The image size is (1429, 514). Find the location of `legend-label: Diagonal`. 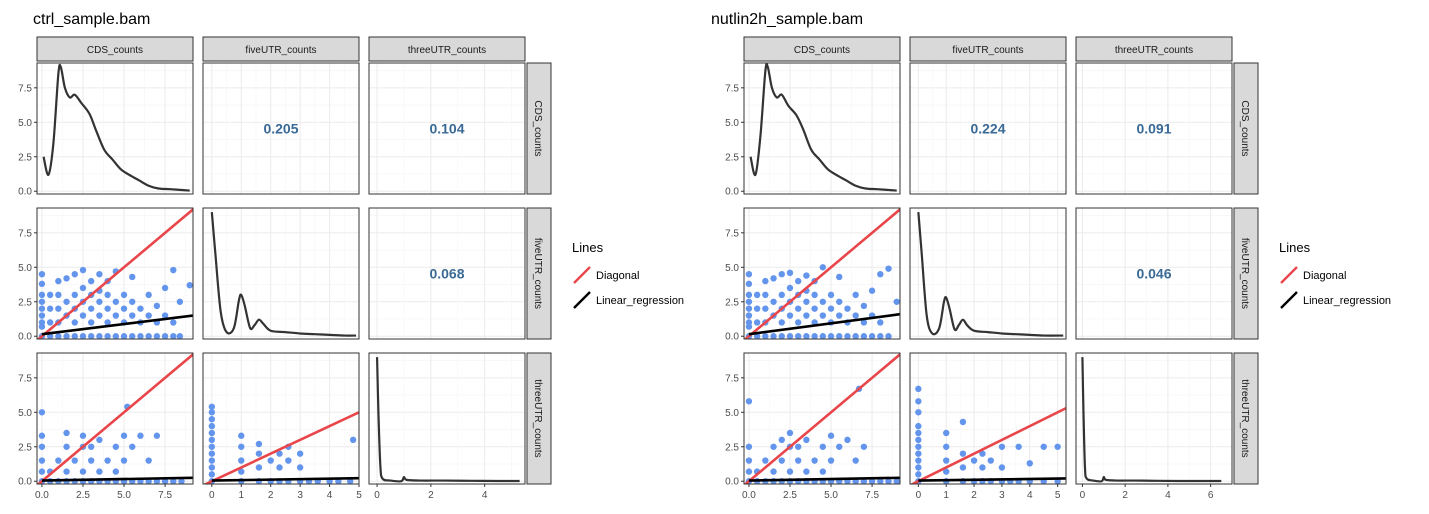

legend-label: Diagonal is located at coordinates (1324, 276).